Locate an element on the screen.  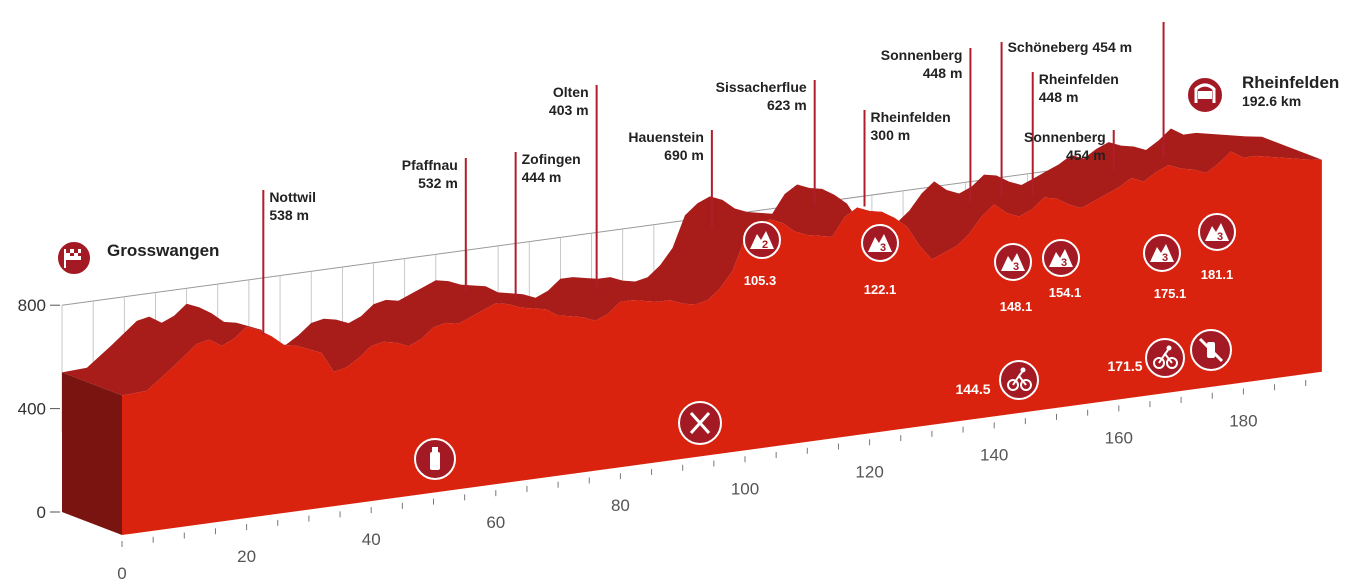
marker-km-label: 144.5 is located at coordinates (972, 389).